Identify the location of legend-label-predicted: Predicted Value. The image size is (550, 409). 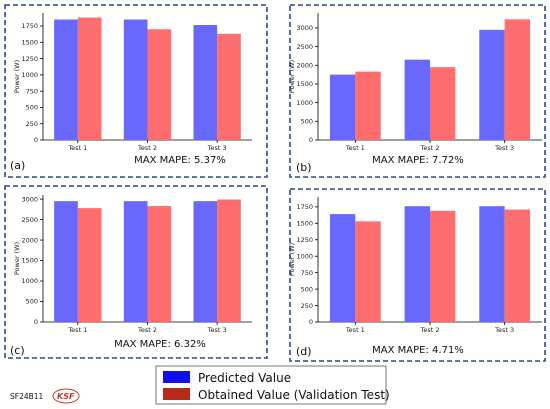
(244, 378).